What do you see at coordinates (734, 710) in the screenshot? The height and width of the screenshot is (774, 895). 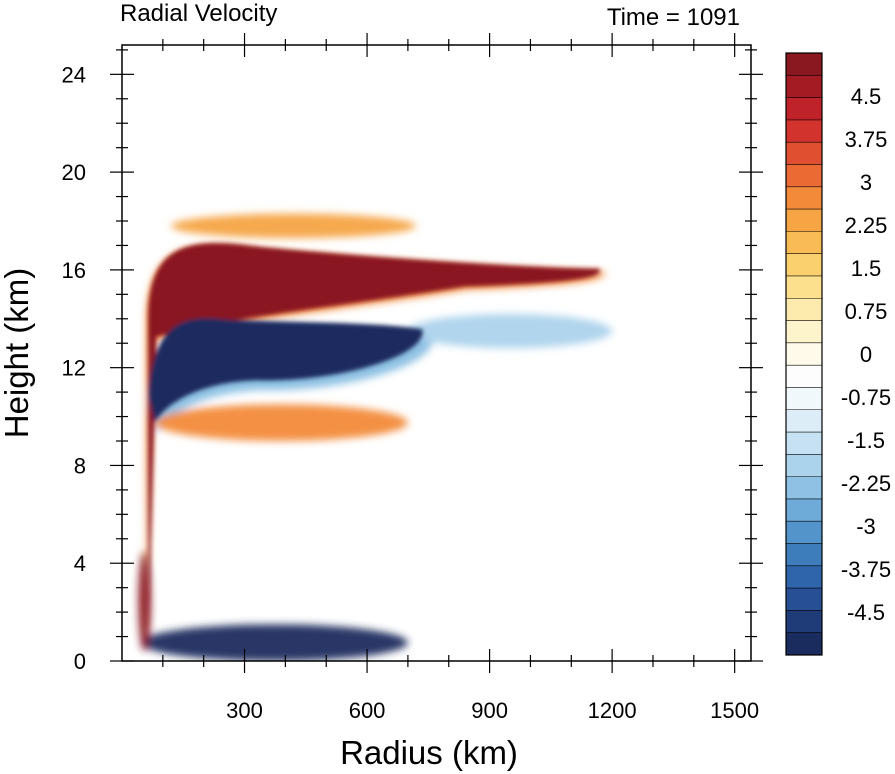 I see `x-tick-label: 1500` at bounding box center [734, 710].